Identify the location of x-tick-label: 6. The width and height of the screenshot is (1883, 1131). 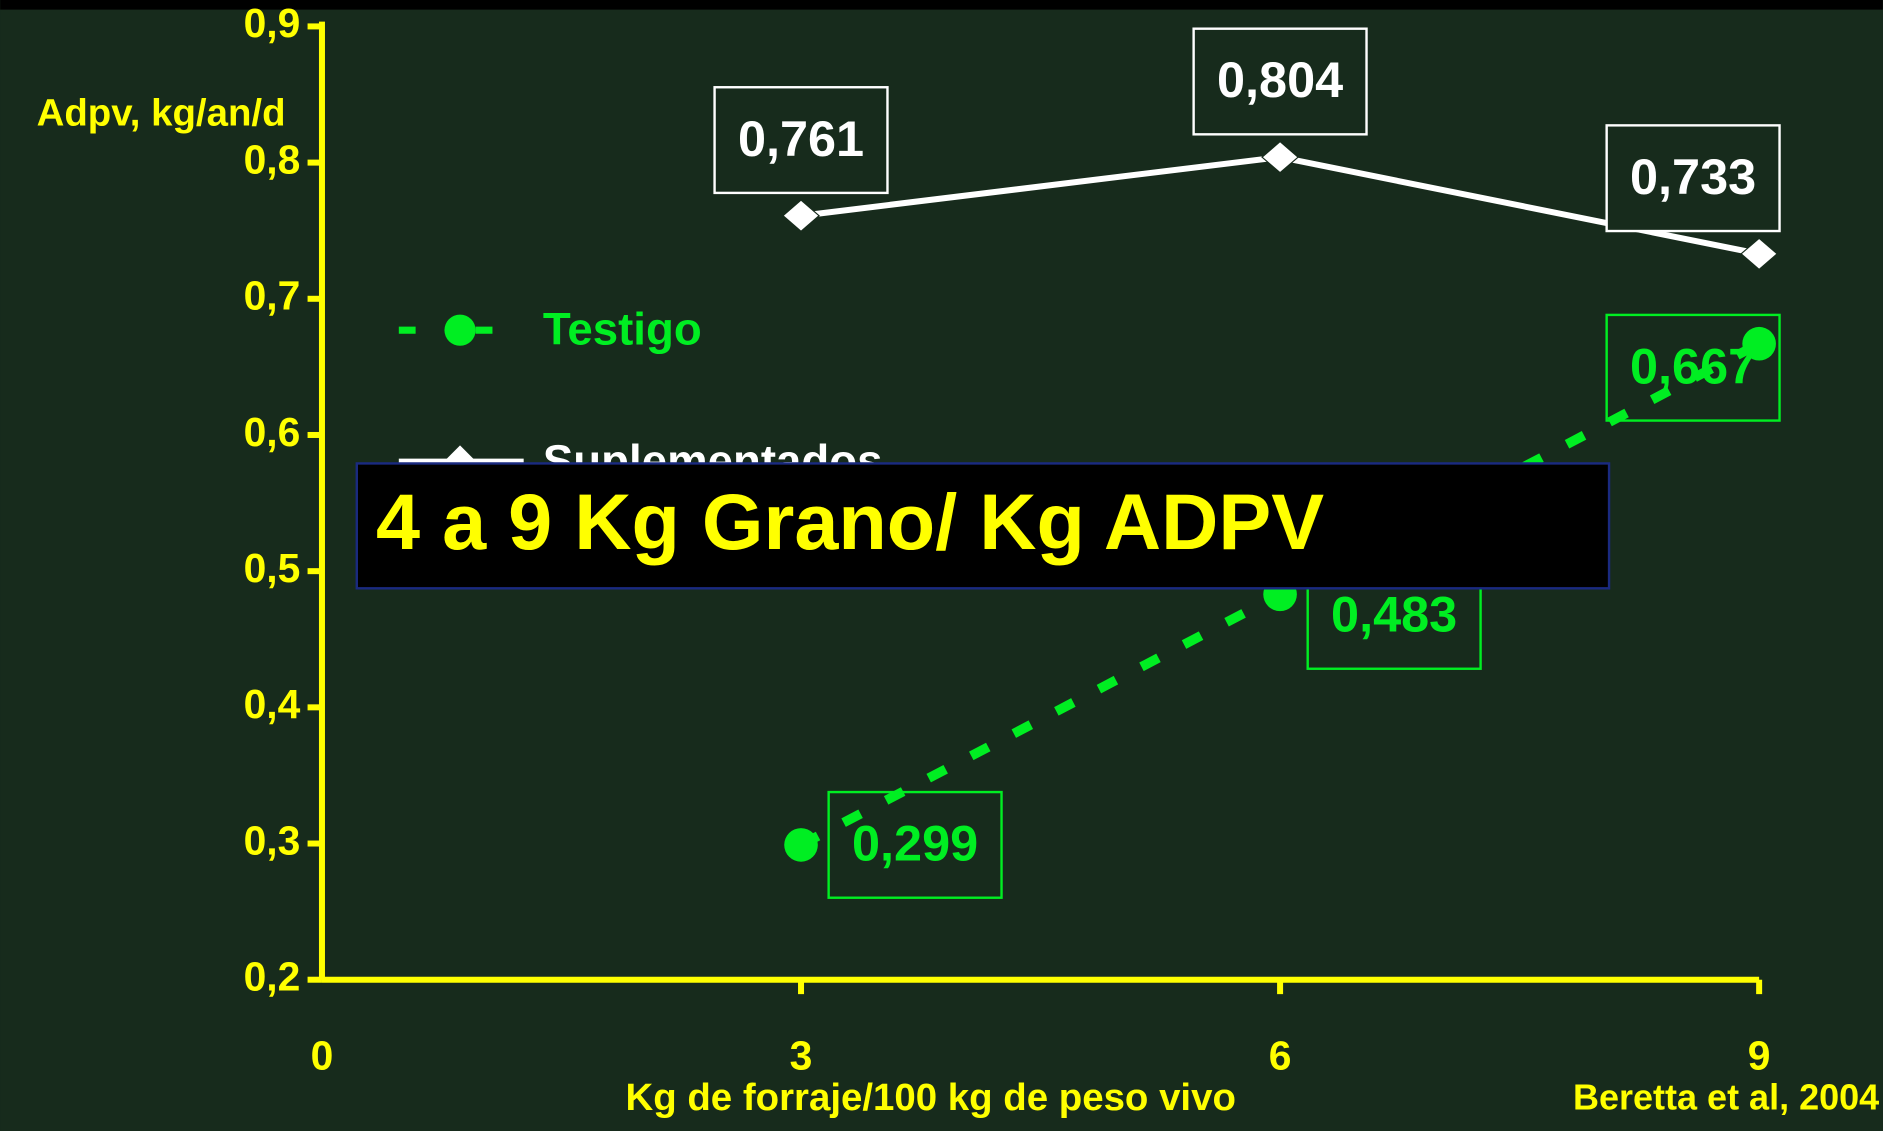
(1280, 1056).